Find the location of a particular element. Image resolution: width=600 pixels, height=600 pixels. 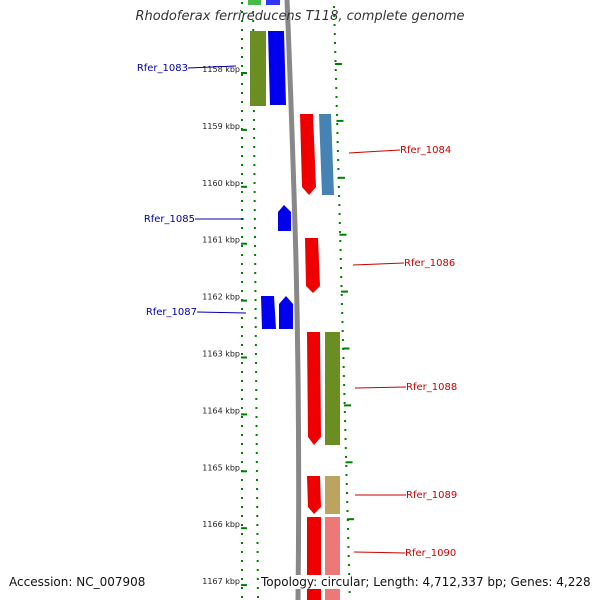

reverse-features is located at coordinates (320, 357).